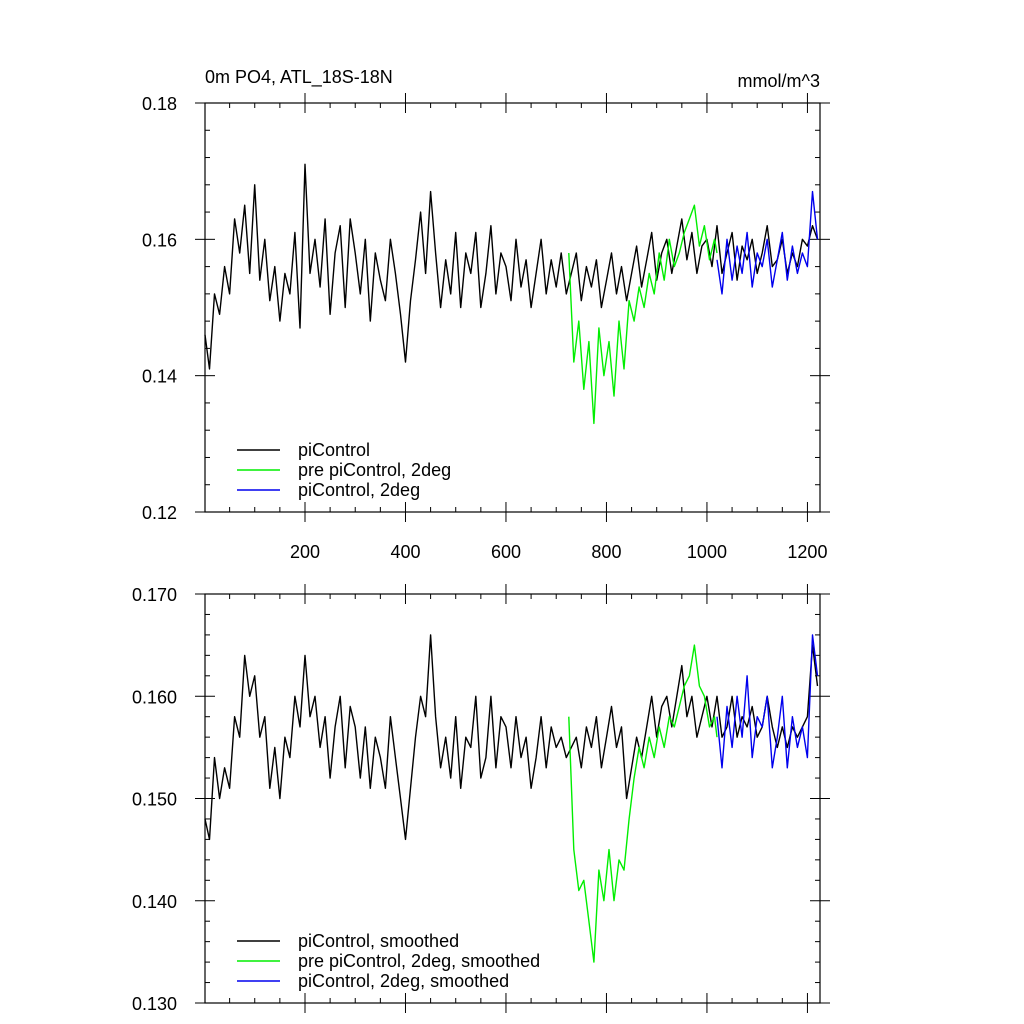 The width and height of the screenshot is (1024, 1024). What do you see at coordinates (405, 552) in the screenshot?
I see `x-tick-label: 400` at bounding box center [405, 552].